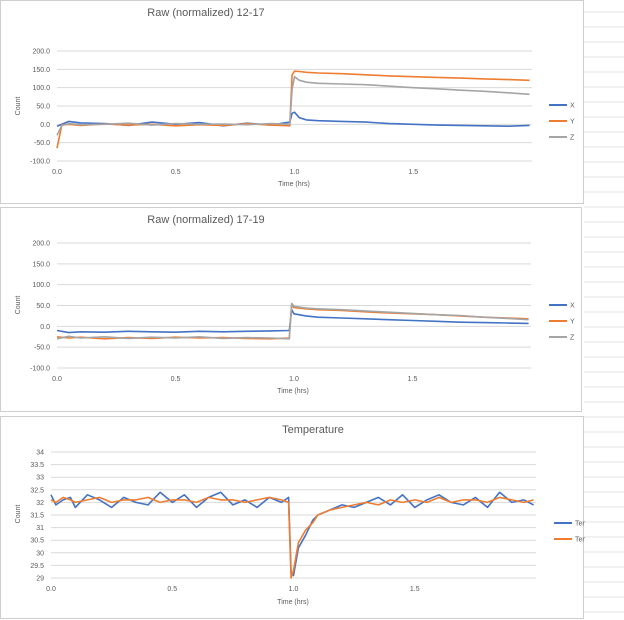 This screenshot has height=620, width=624. Describe the element at coordinates (580, 540) in the screenshot. I see `legend-label: Temp 17-19` at that location.